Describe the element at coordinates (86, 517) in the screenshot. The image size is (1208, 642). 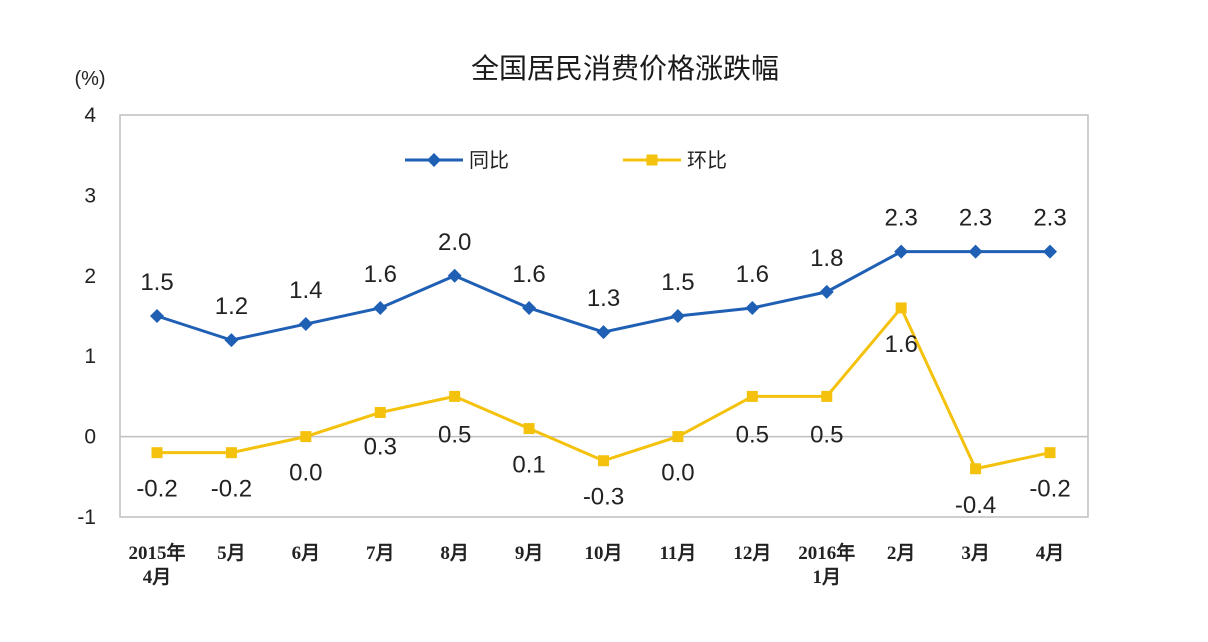
I see `y-tick-label: -1` at that location.